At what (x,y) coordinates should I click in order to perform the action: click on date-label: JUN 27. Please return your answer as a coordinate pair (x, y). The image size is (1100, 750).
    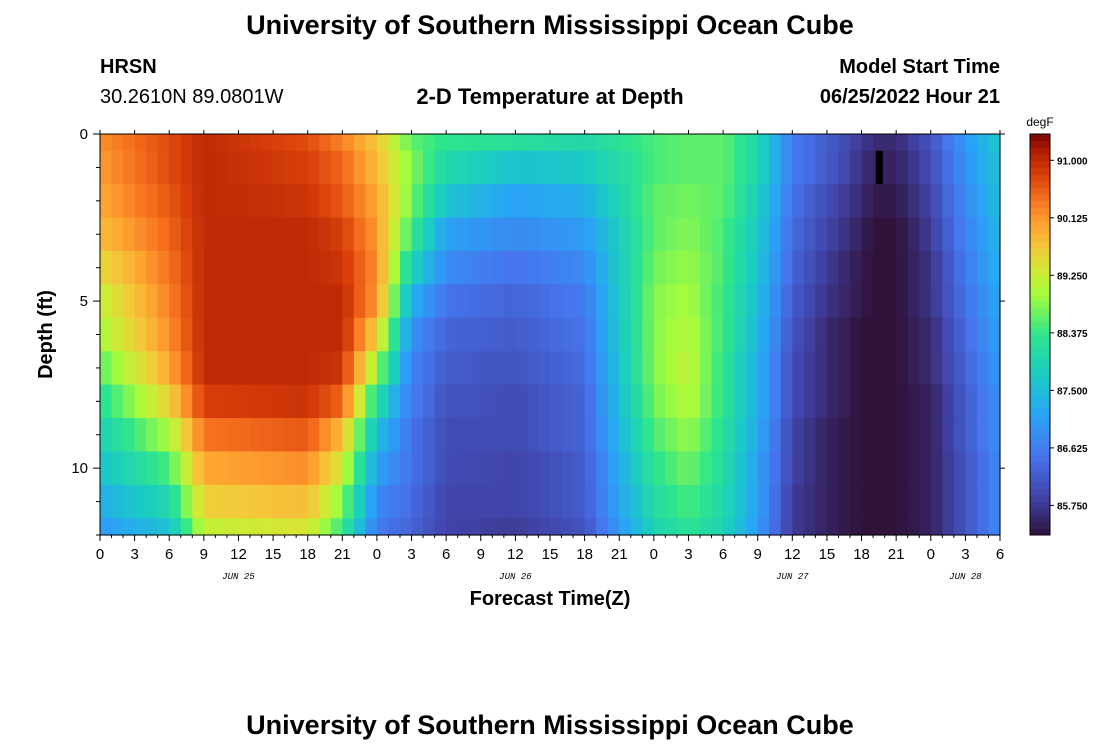
    Looking at the image, I should click on (792, 577).